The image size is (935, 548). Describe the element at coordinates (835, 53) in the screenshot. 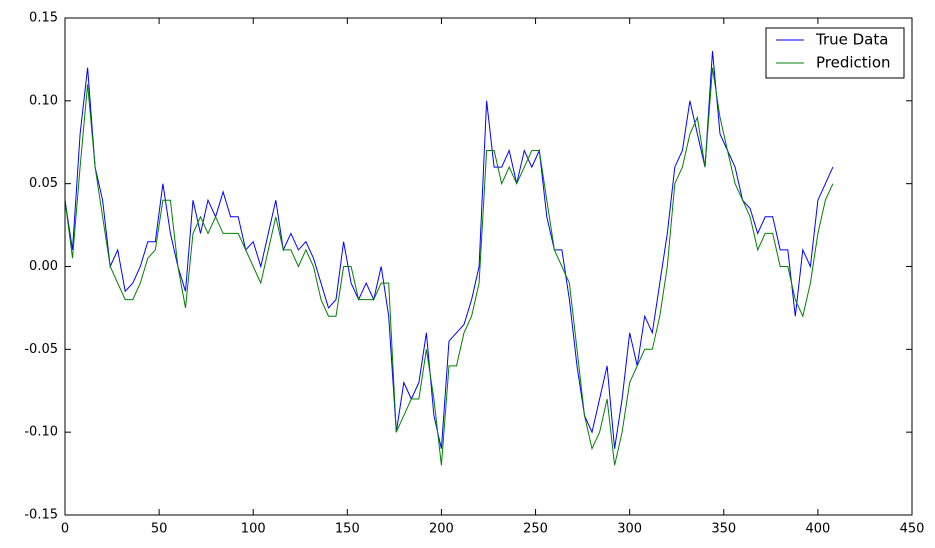

I see `legend-box` at that location.